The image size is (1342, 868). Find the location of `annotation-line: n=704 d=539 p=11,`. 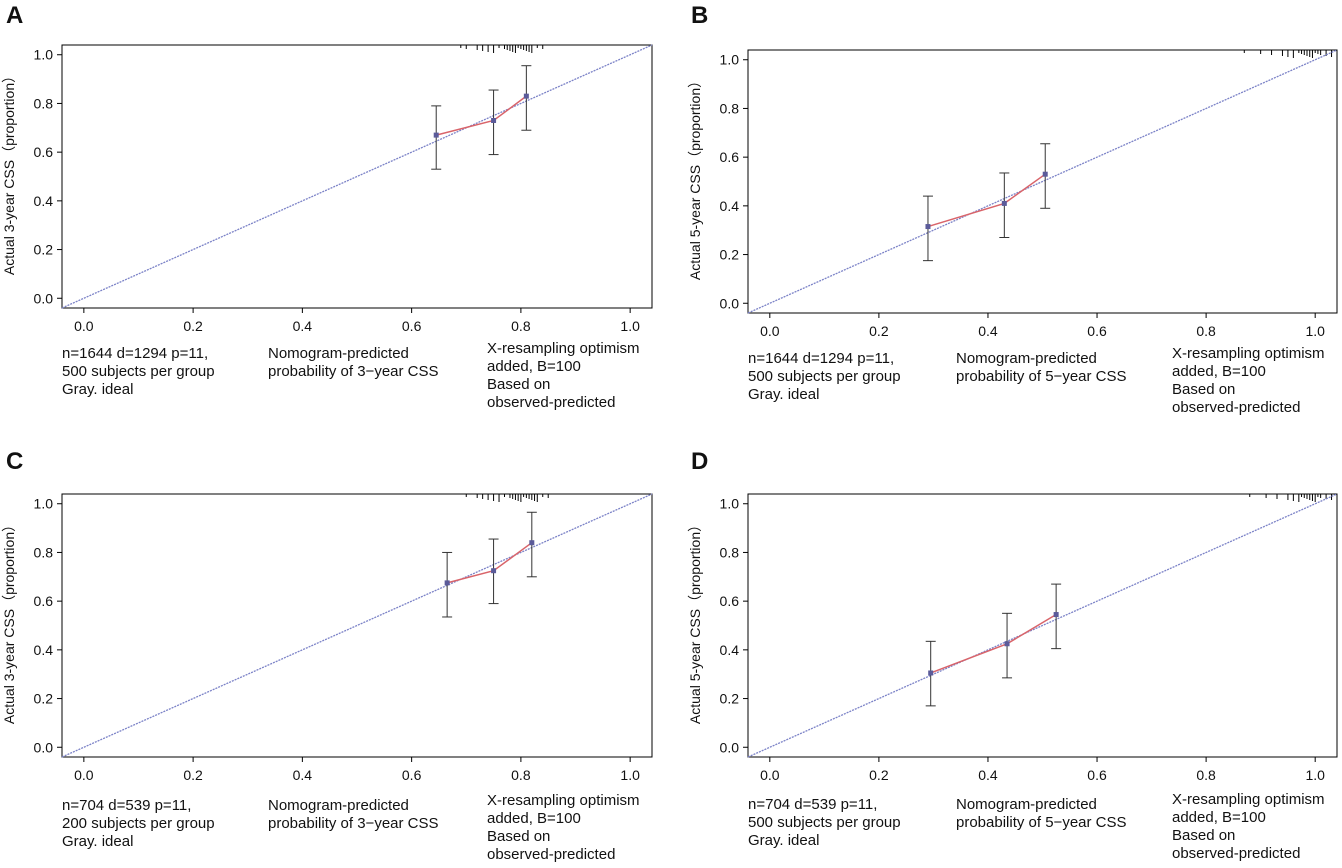

annotation-line: n=704 d=539 p=11, is located at coordinates (127, 805).